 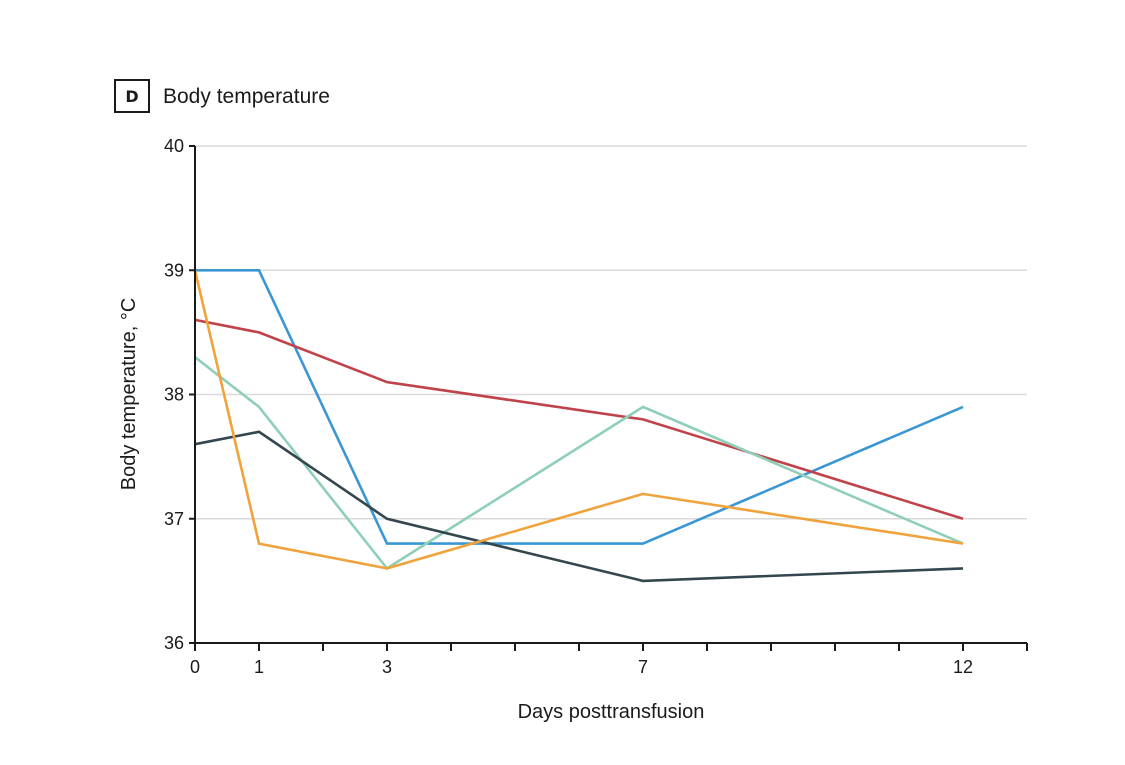 What do you see at coordinates (174, 395) in the screenshot?
I see `y-tick-label-38: 38` at bounding box center [174, 395].